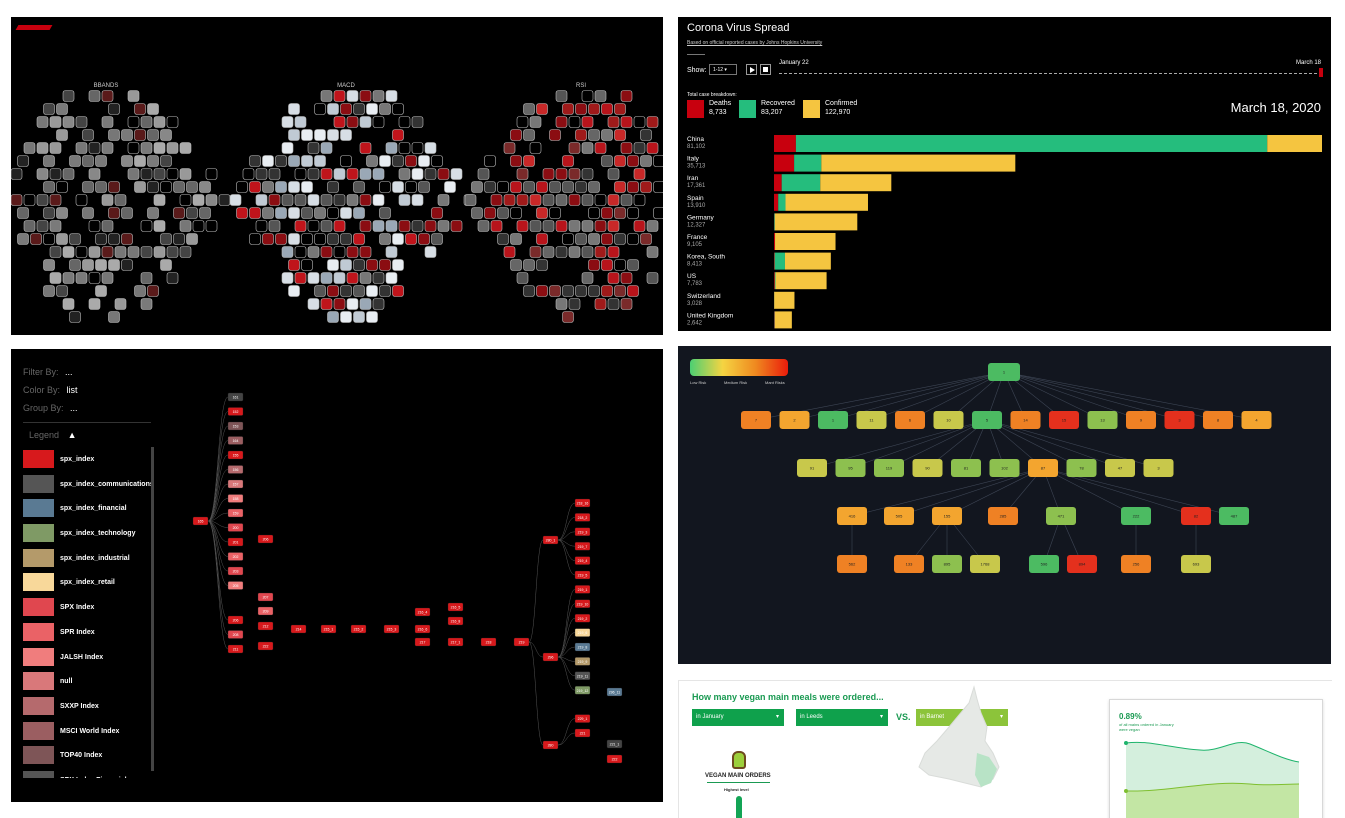 Image resolution: width=1345 pixels, height=818 pixels. Describe the element at coordinates (947, 516) in the screenshot. I see `risk-node: 155` at that location.